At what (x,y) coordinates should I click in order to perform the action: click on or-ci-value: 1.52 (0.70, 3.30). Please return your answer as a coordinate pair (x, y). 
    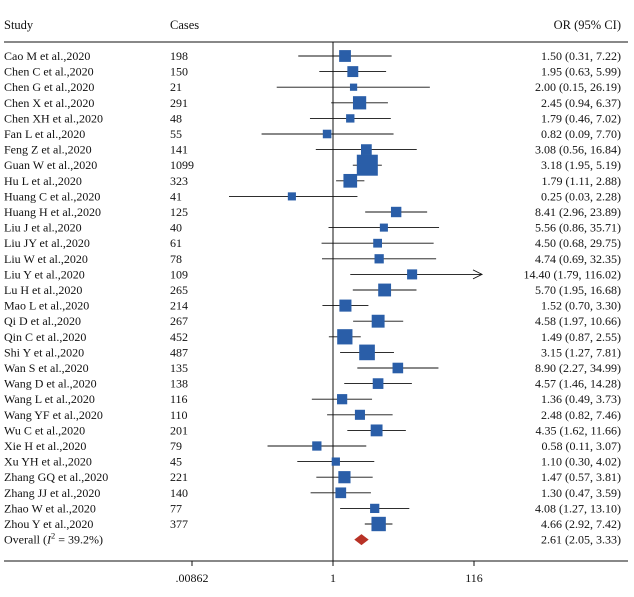
    Looking at the image, I should click on (581, 306).